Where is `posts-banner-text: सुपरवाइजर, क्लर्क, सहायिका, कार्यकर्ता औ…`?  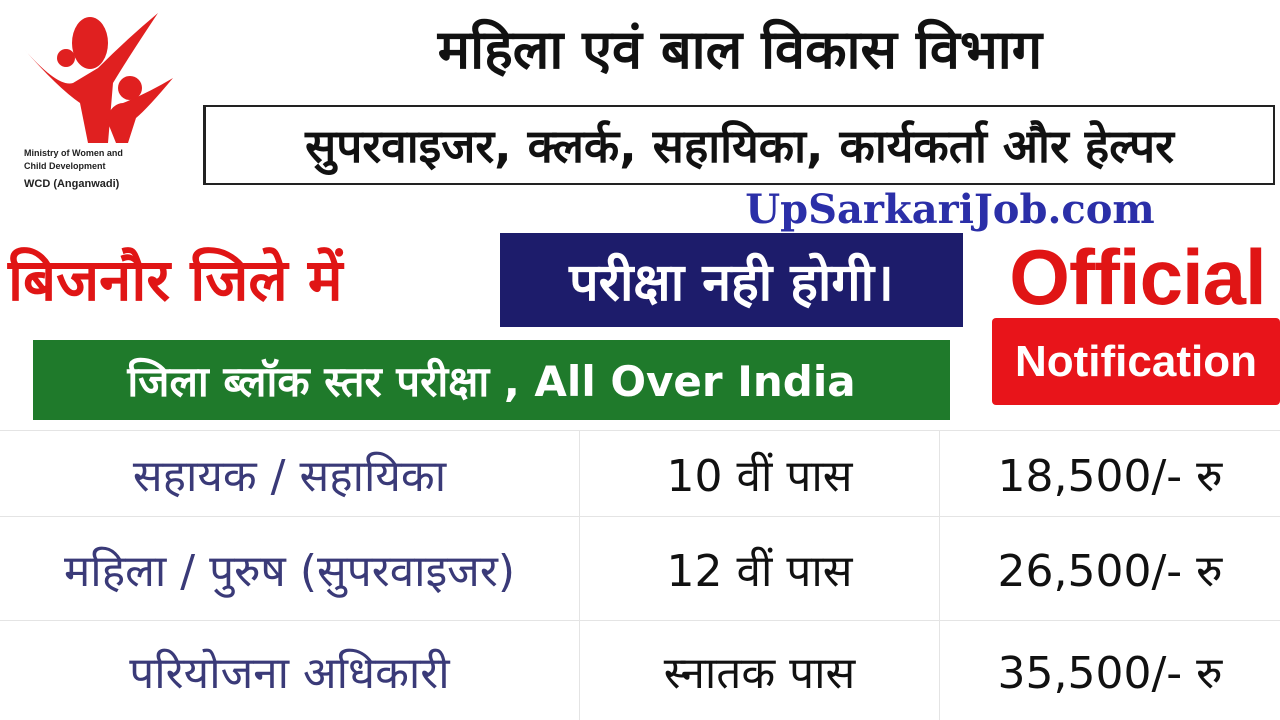
posts-banner-text: सुपरवाइजर, क्लर्क, सहायिका, कार्यकर्ता औ… is located at coordinates (739, 146).